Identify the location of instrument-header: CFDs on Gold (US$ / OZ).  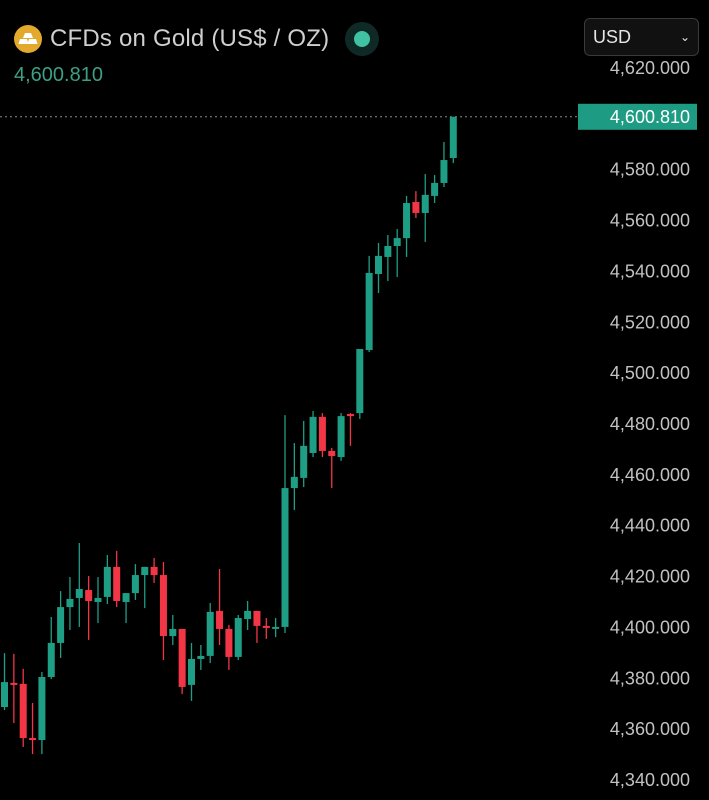
(197, 39).